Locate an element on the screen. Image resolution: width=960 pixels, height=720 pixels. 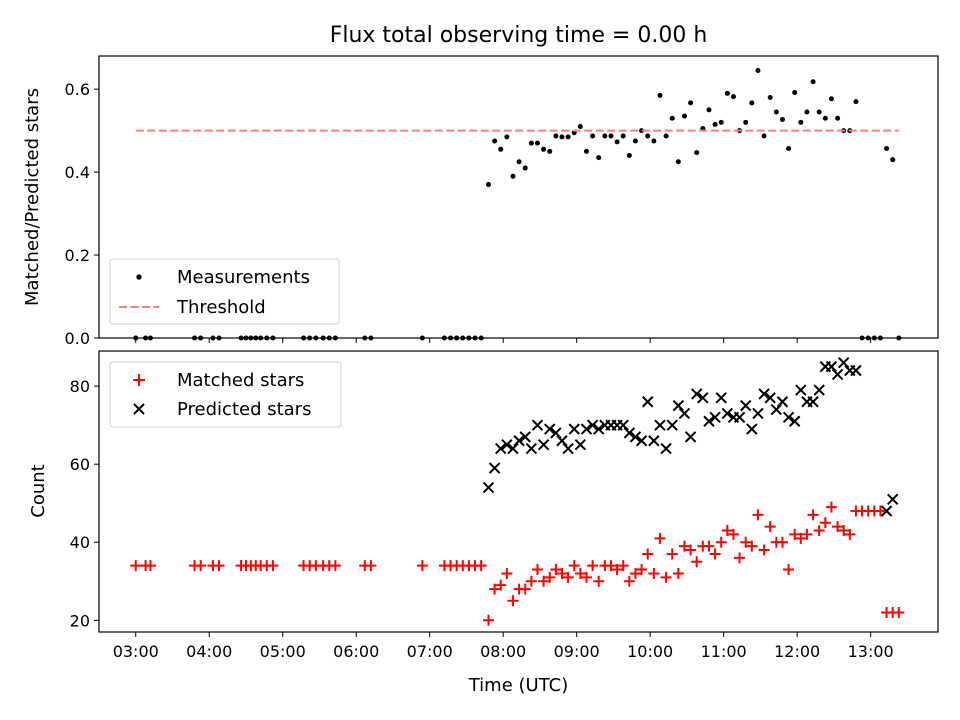
legend-matched-marker is located at coordinates (139, 380).